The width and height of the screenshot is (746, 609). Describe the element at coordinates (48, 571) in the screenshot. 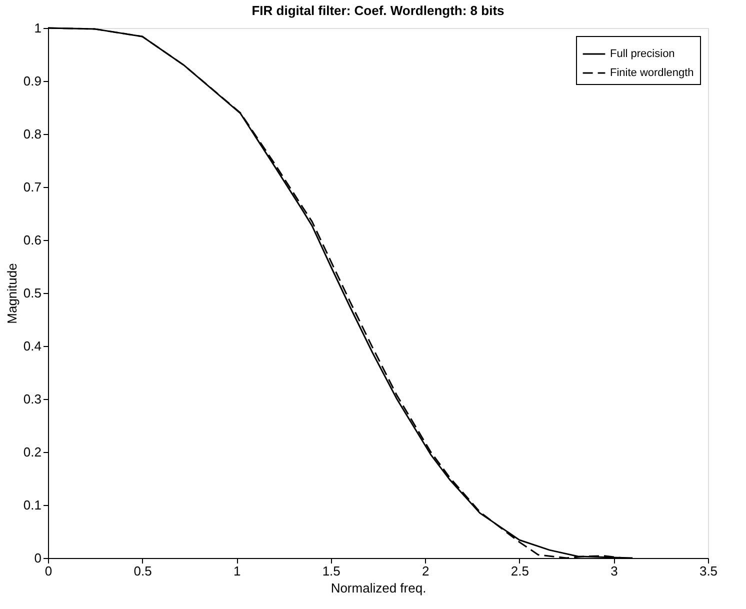

I see `x-tick-label: 0` at that location.